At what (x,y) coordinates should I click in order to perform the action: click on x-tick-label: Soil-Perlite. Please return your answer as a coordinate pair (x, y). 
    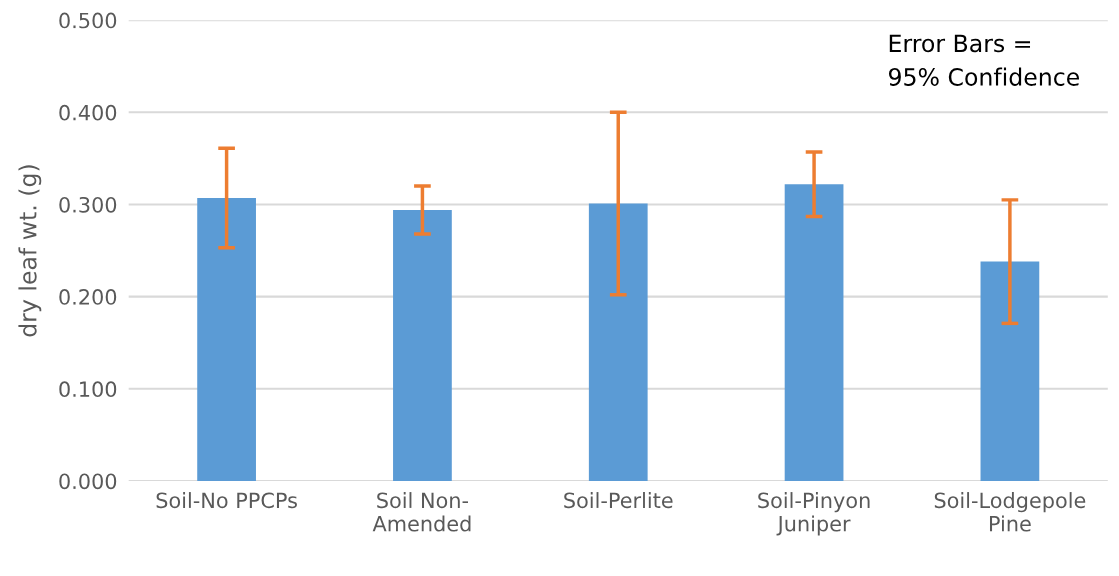
    Looking at the image, I should click on (618, 500).